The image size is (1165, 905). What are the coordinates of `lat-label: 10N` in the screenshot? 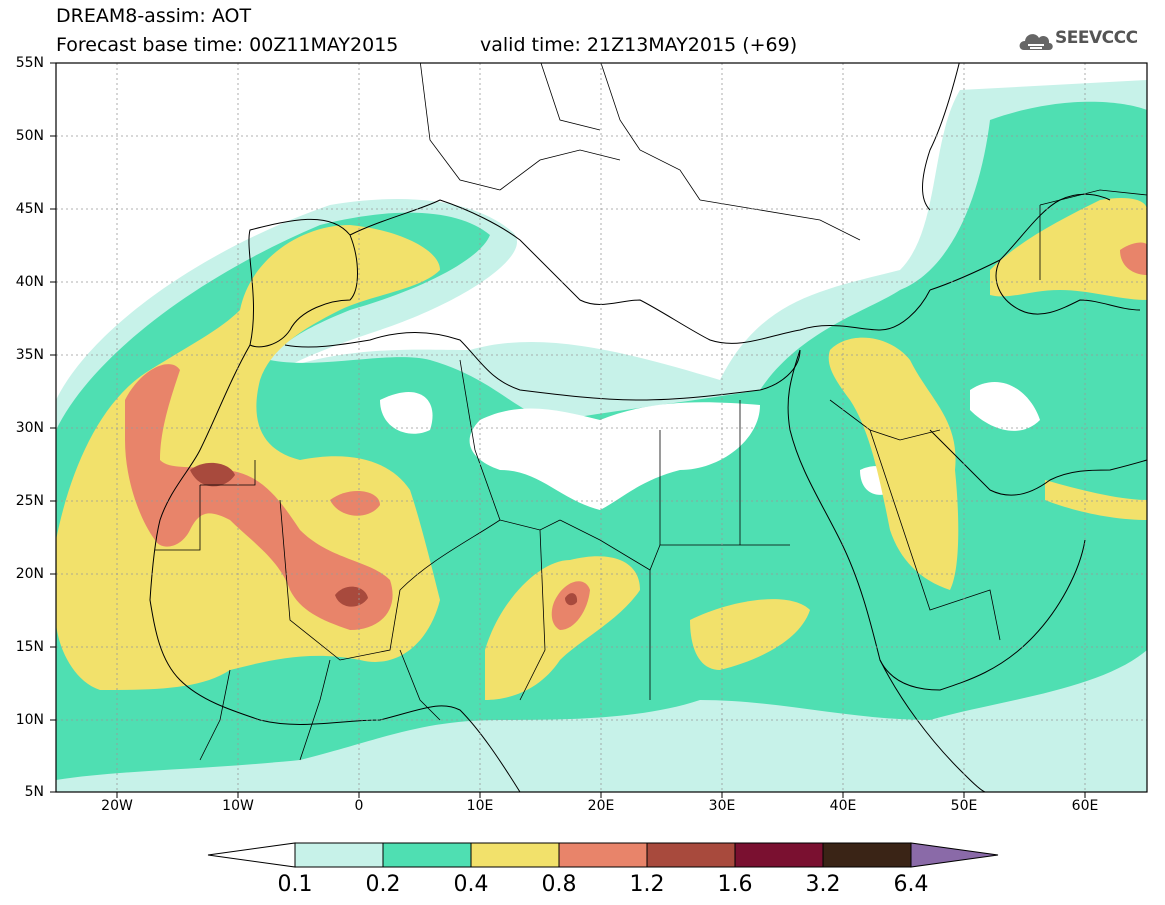 It's located at (29, 720).